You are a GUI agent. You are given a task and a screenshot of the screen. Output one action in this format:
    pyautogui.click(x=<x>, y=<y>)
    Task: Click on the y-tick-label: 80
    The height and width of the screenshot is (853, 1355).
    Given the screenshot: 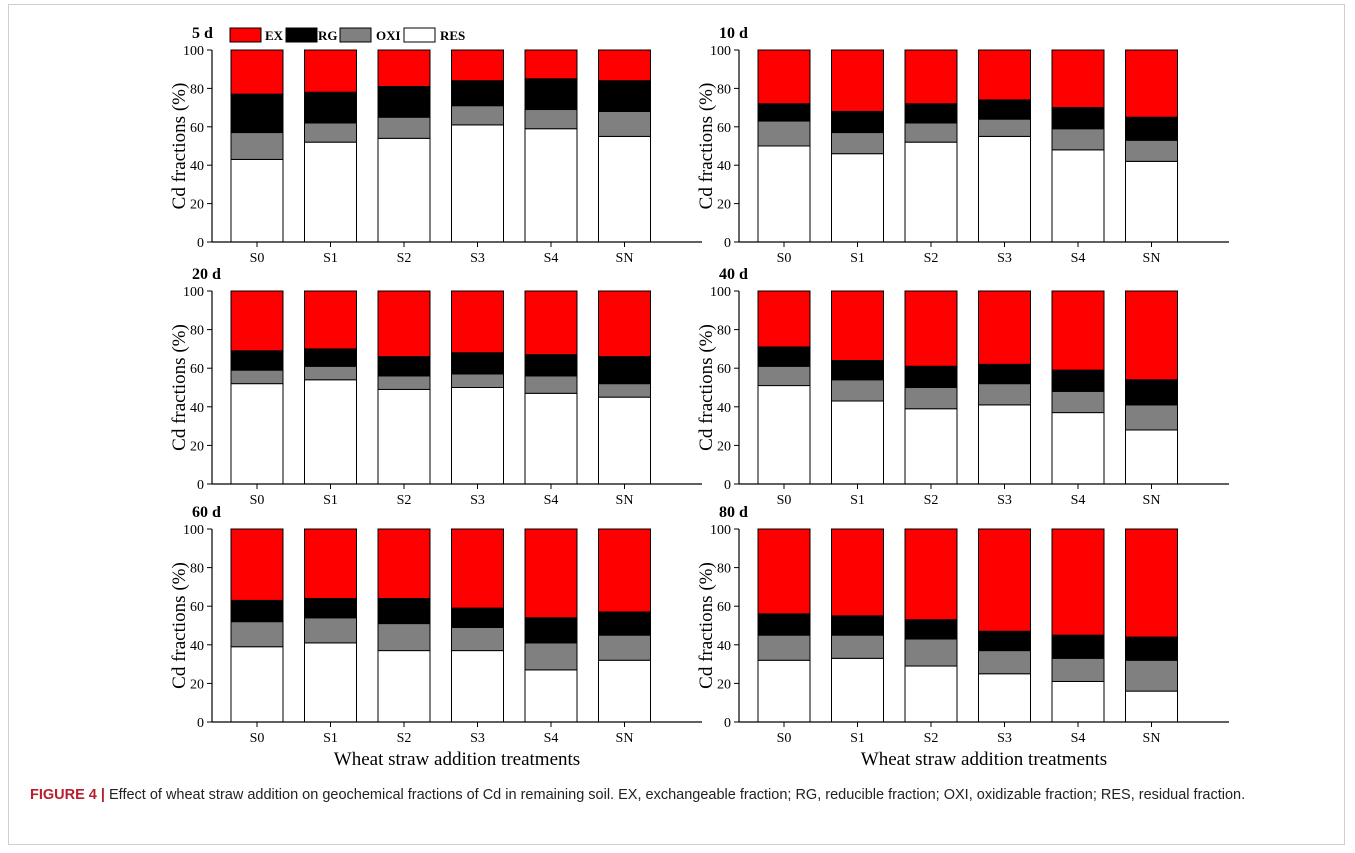 What is the action you would take?
    pyautogui.click(x=724, y=569)
    